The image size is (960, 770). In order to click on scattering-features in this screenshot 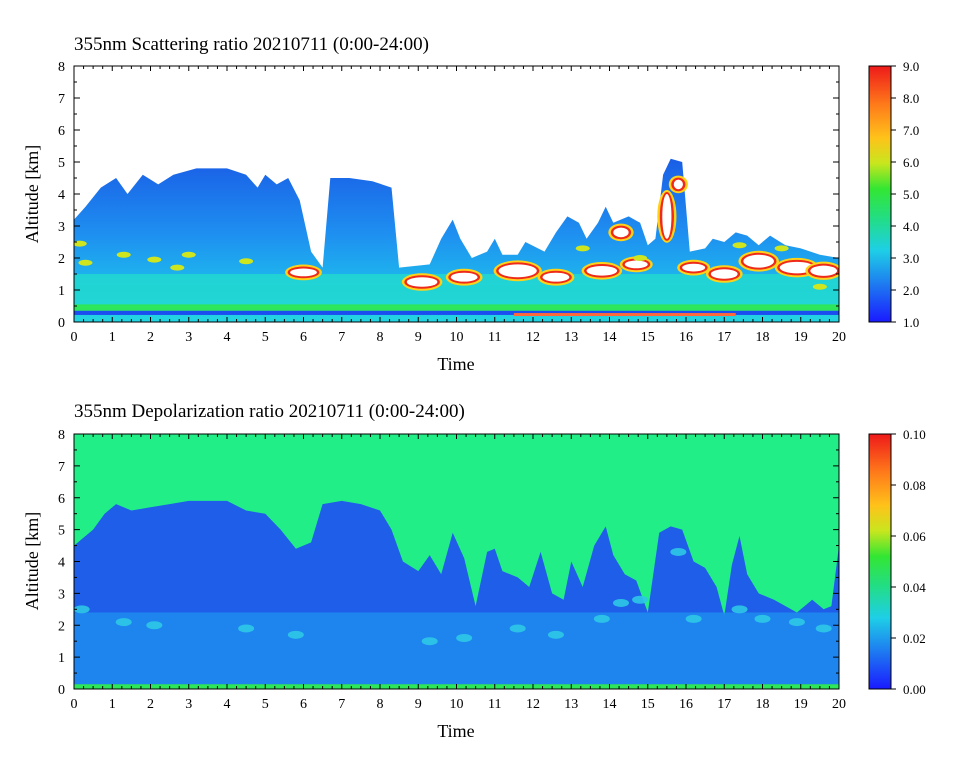, I will do `click(456, 246)`.